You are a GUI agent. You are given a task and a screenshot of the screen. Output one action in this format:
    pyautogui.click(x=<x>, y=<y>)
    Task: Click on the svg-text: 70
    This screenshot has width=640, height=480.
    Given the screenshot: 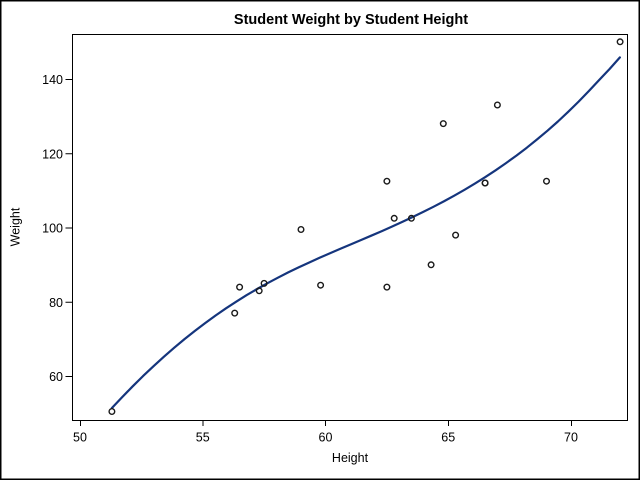 What is the action you would take?
    pyautogui.click(x=571, y=438)
    